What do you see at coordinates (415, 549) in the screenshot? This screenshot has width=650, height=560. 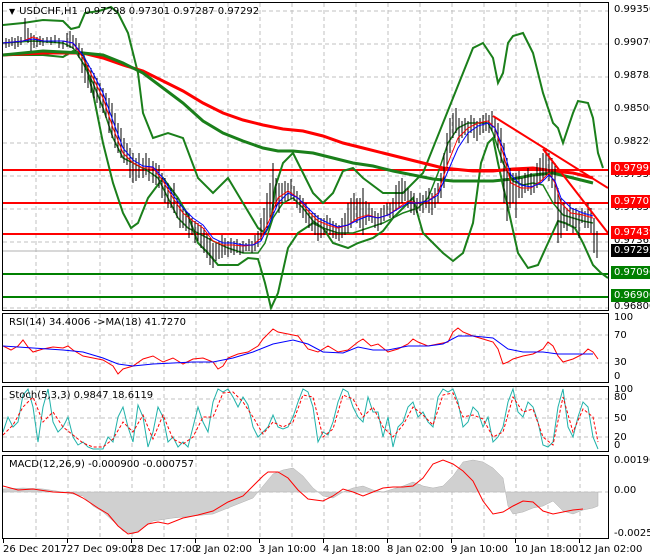 I see `time-axis-label: 8 Jan 02:00` at bounding box center [415, 549].